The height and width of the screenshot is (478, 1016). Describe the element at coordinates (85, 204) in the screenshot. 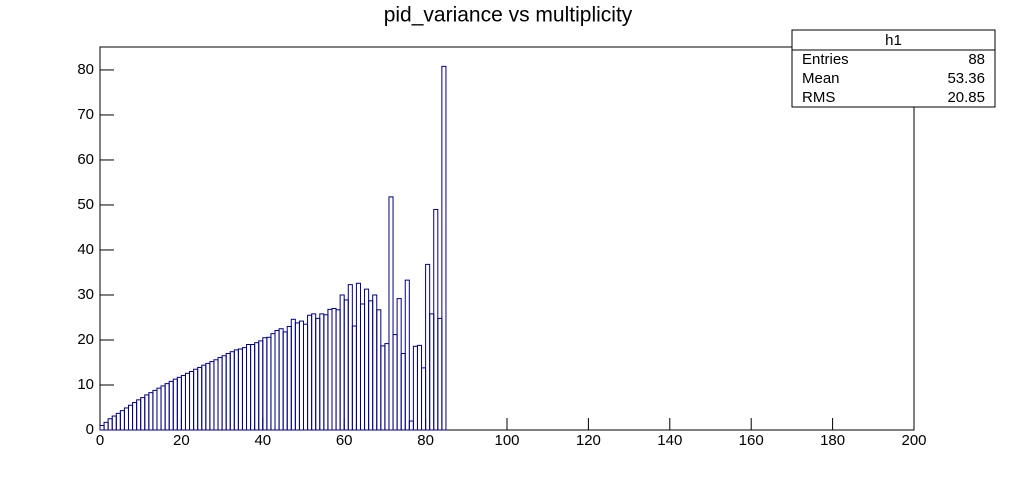

I see `y-tick-label: 50` at that location.